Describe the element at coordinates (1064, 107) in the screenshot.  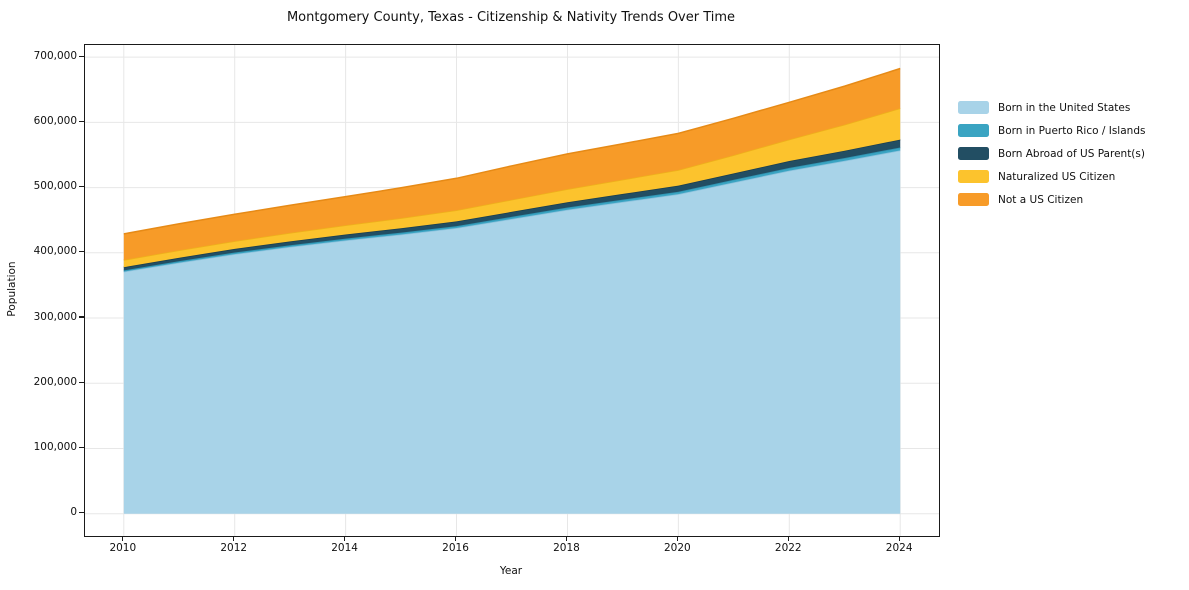
I see `legend-label: Born in the United States` at that location.